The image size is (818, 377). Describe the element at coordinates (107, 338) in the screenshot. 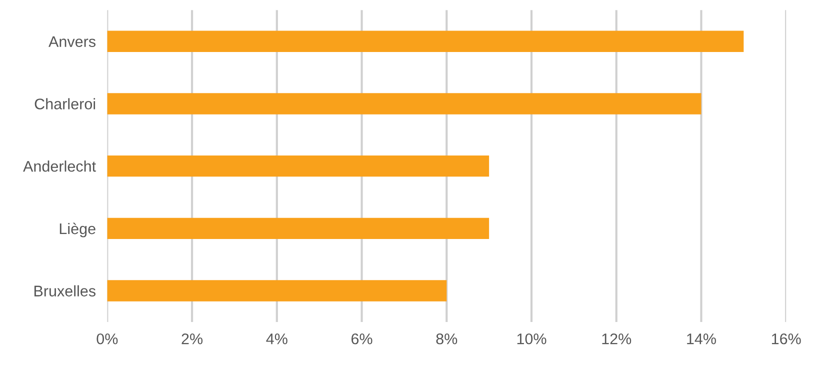

I see `x-tick-label: 0%` at that location.